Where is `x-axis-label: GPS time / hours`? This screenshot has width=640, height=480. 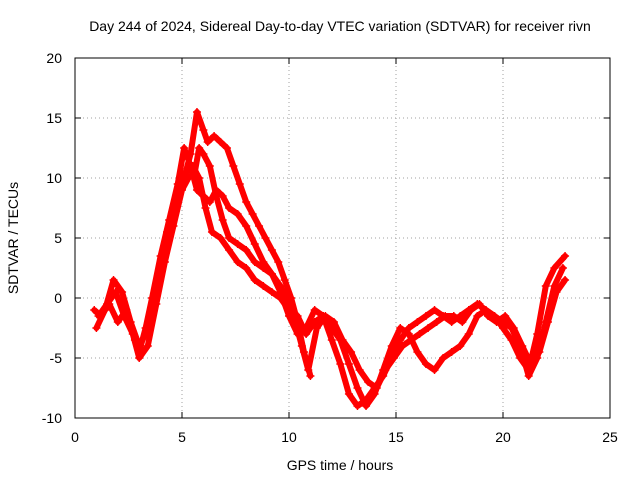
x-axis-label: GPS time / hours is located at coordinates (340, 465).